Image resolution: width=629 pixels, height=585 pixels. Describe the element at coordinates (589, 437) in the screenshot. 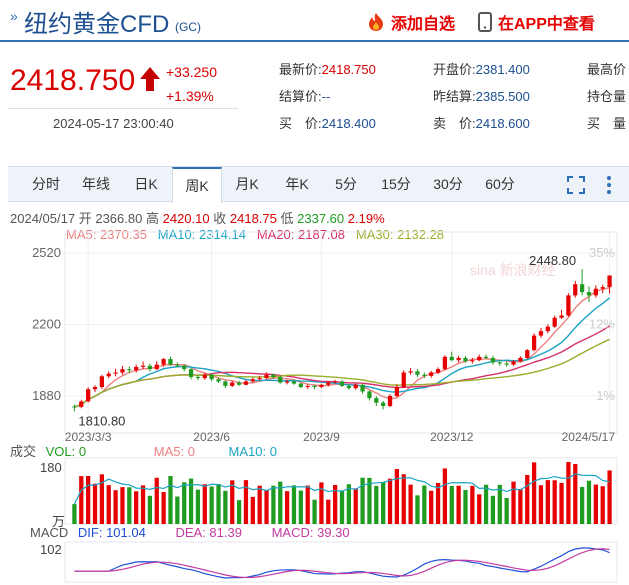

I see `time-tick-label: 2024/5/17` at that location.